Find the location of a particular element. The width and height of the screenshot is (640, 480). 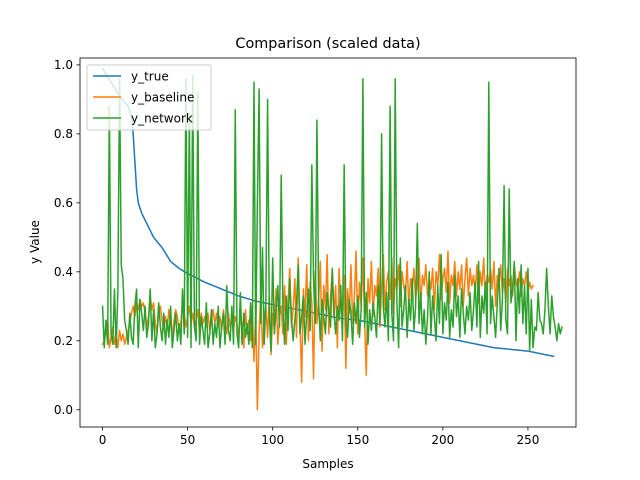

y-tick-label: 0.2 is located at coordinates (63, 341).